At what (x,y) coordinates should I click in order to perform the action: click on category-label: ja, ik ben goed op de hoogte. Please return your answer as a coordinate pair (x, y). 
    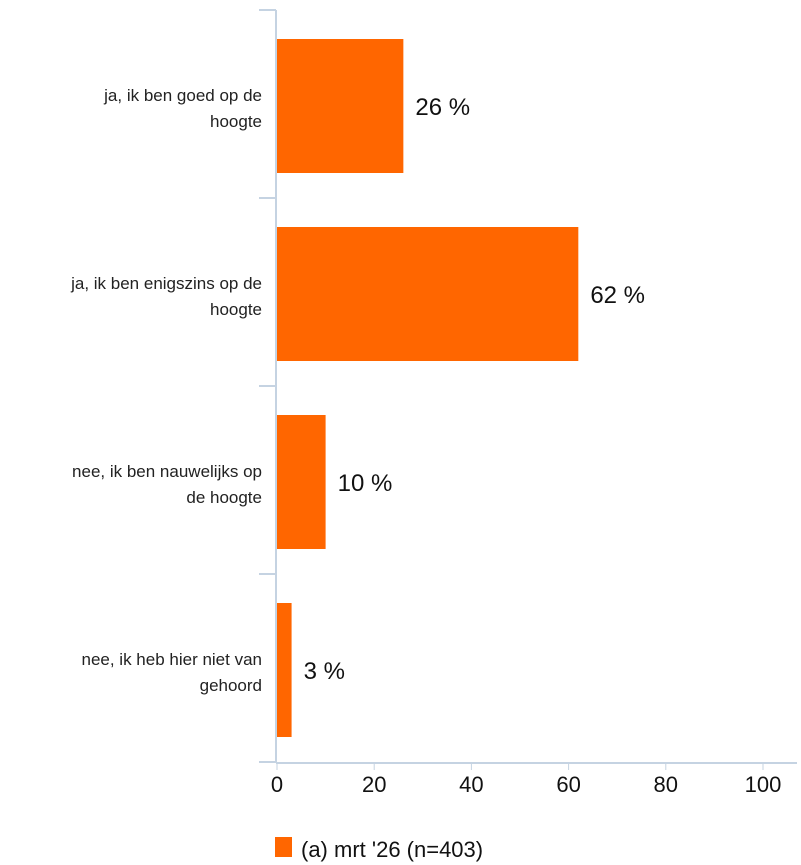
    Looking at the image, I should click on (182, 108).